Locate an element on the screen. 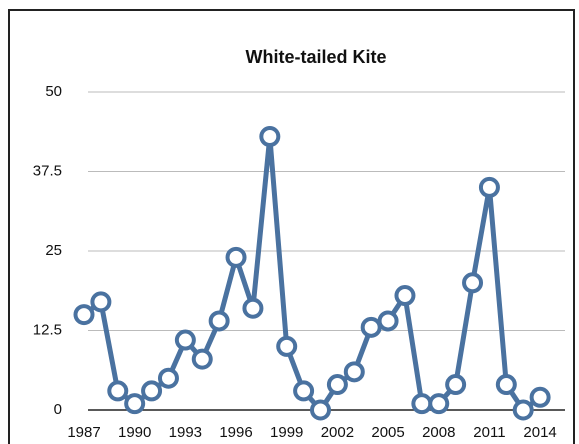 The image size is (579, 444). y-tick-label: 0 is located at coordinates (58, 409).